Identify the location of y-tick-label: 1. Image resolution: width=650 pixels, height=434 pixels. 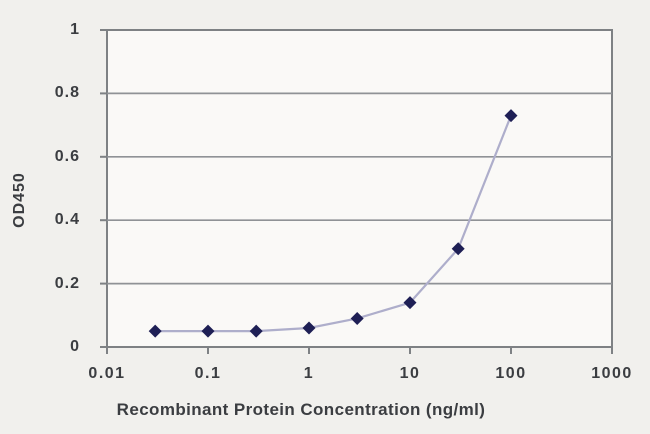
(75, 29).